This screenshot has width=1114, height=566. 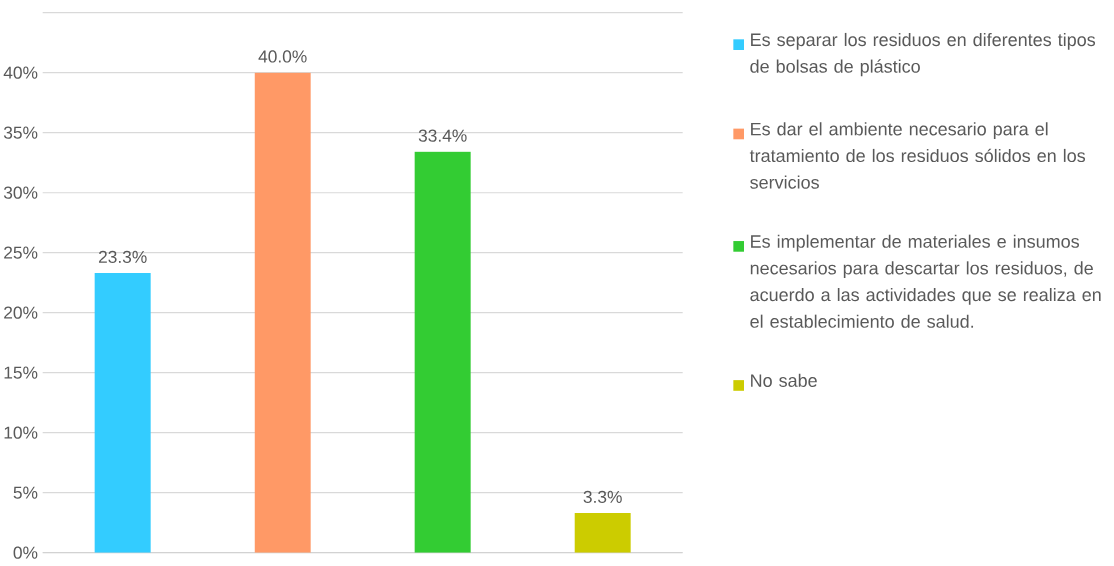 What do you see at coordinates (602, 497) in the screenshot?
I see `data-label: 3.3%` at bounding box center [602, 497].